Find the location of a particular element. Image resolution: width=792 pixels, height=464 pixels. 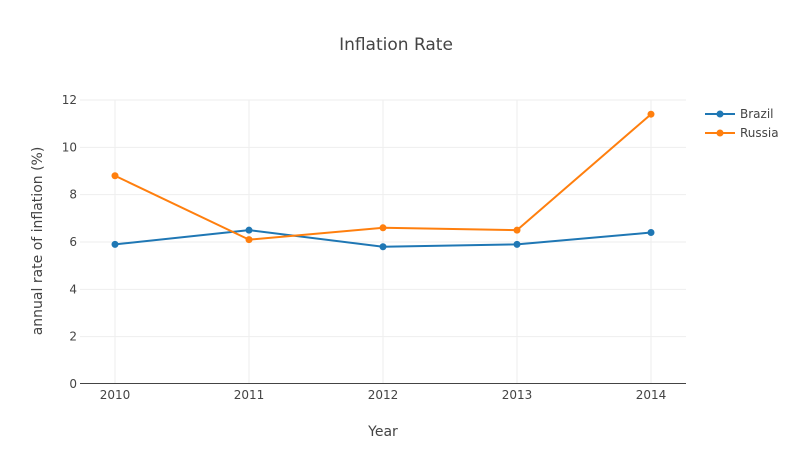

y-tick-label: 4 is located at coordinates (73, 289).